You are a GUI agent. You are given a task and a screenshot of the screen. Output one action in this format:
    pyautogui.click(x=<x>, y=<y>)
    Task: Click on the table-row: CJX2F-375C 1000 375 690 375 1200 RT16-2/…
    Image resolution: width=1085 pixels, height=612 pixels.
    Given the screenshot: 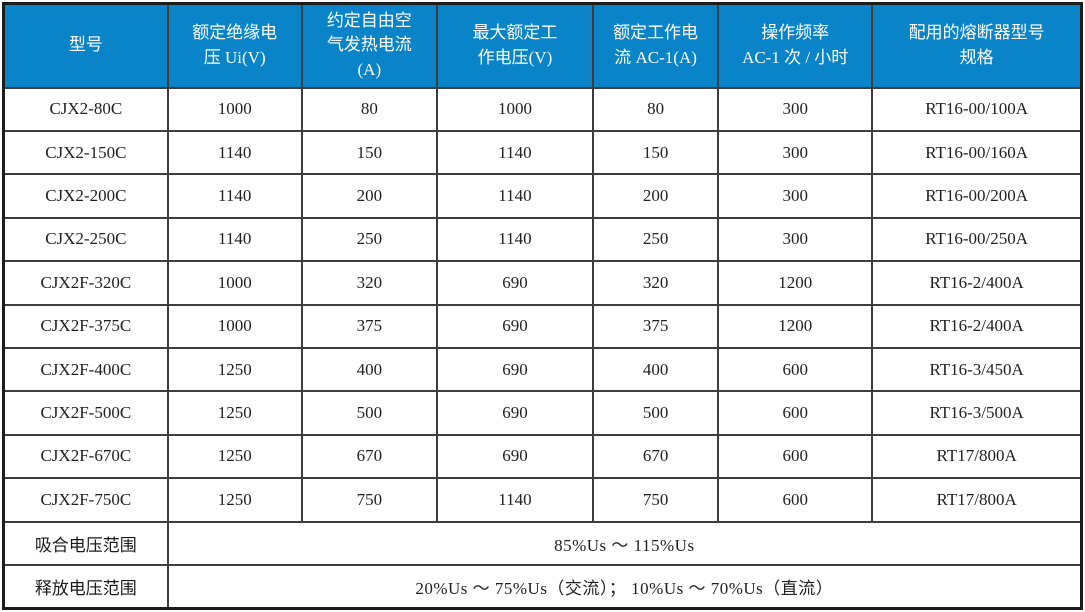 What is the action you would take?
    pyautogui.click(x=542, y=326)
    